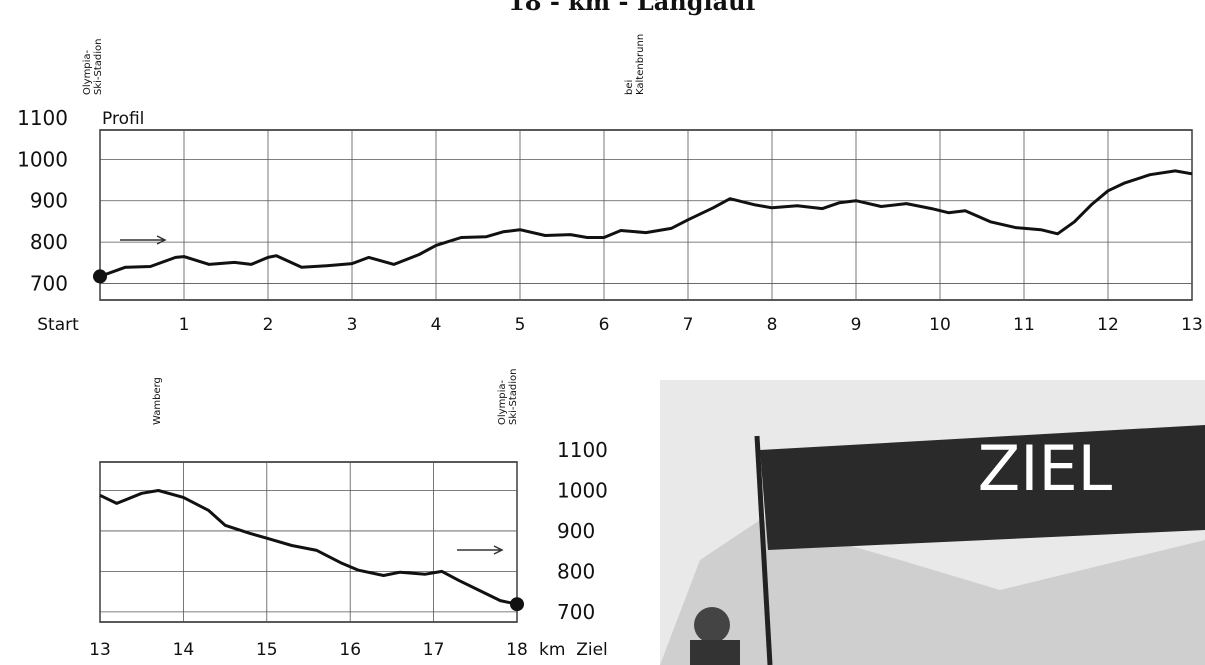 The image size is (1205, 665). I want to click on x-tick-label: 14, so click(184, 650).